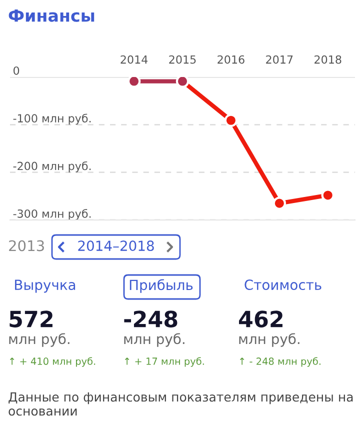 This screenshot has height=427, width=362. I want to click on y-tick-label: -200 млн руб., so click(52, 166).